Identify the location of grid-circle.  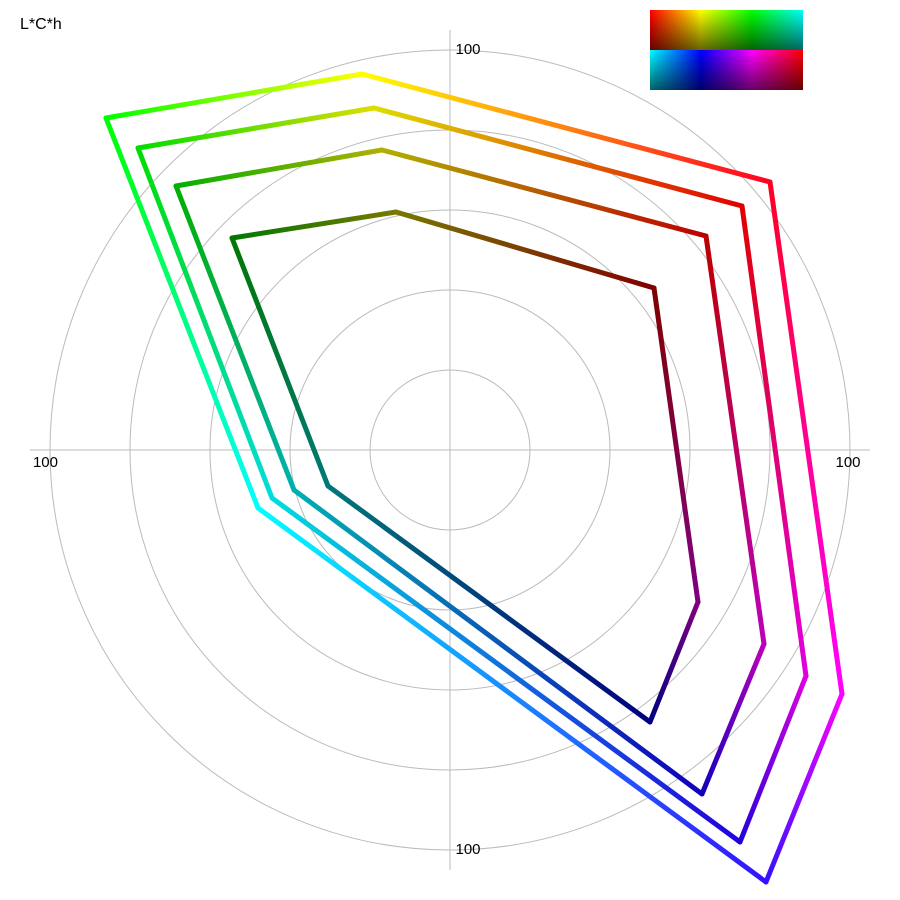
(450, 450).